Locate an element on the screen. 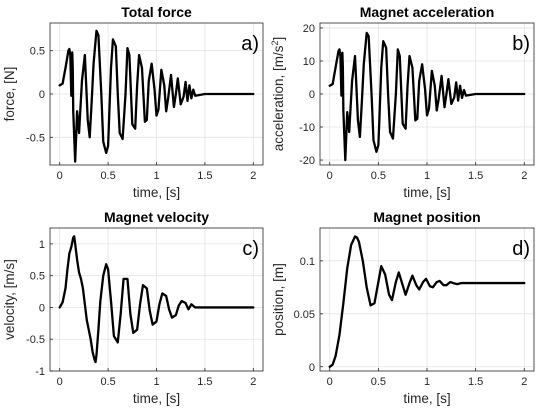 This screenshot has width=550, height=412. series-magnet-velocity is located at coordinates (156, 299).